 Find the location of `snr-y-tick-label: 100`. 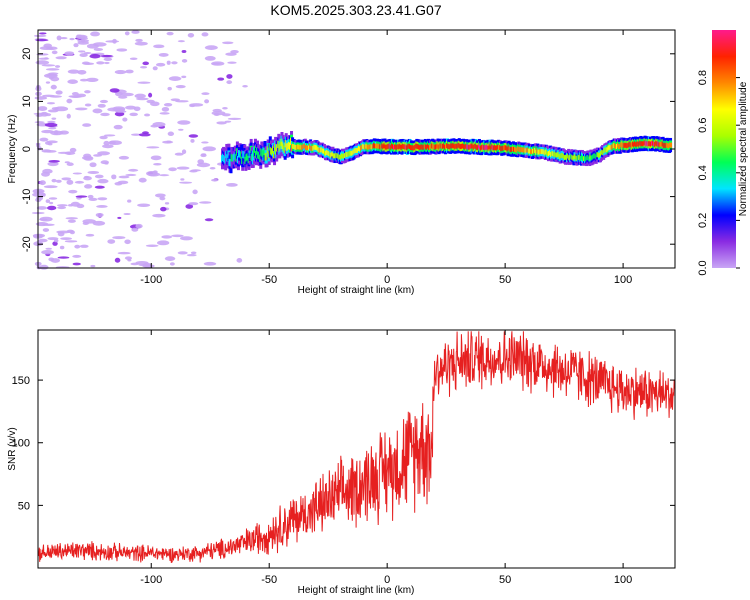

snr-y-tick-label: 100 is located at coordinates (21, 444).